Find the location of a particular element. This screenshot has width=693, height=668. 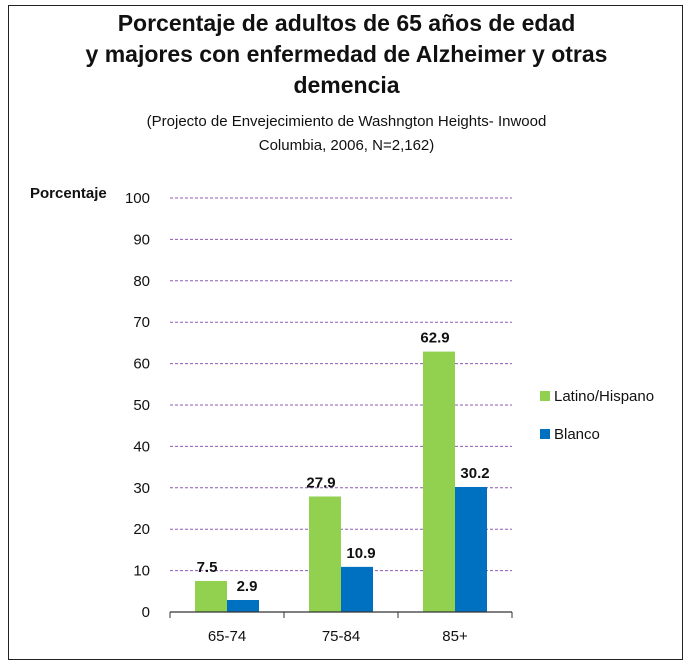

y-tick-label: 30 is located at coordinates (141, 488).